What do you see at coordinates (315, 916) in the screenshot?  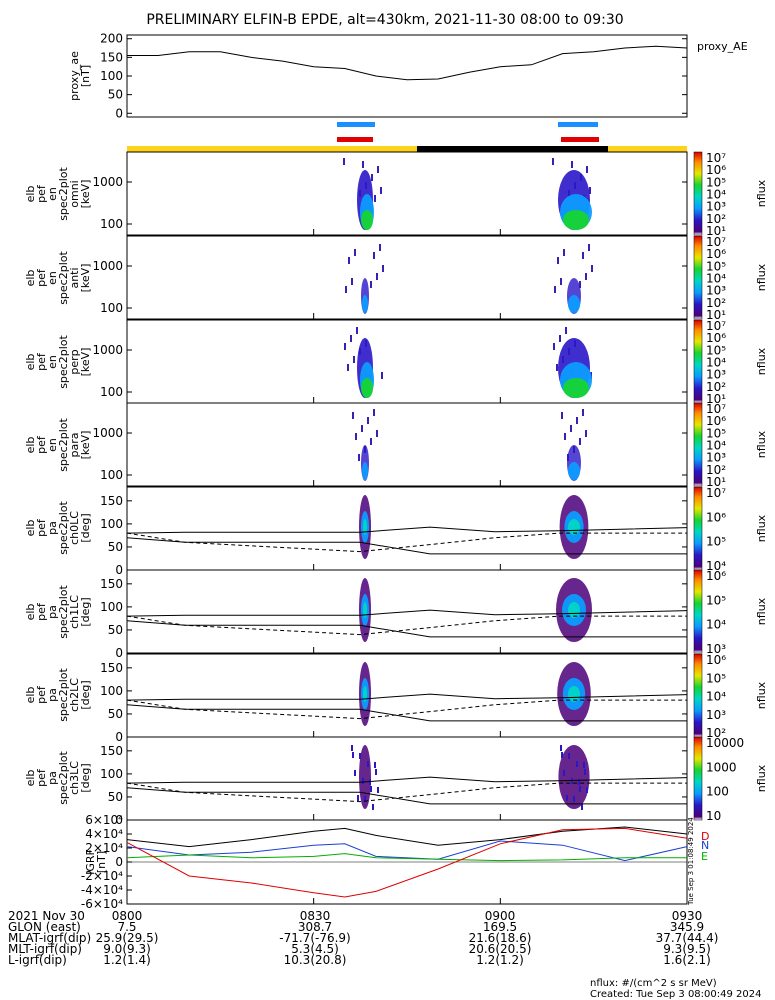 I see `axis-row-value: 0830` at bounding box center [315, 916].